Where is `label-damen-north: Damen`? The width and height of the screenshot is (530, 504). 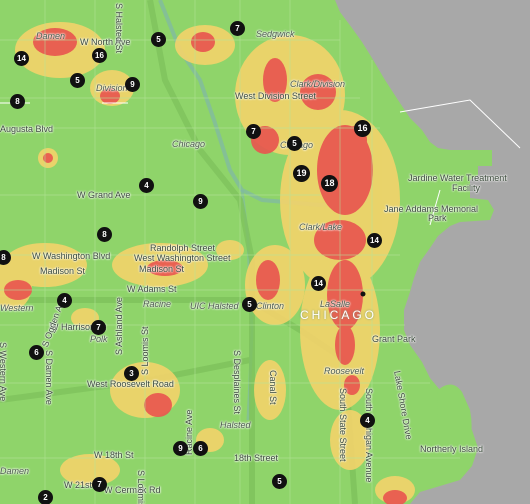 label-damen-north: Damen is located at coordinates (51, 36).